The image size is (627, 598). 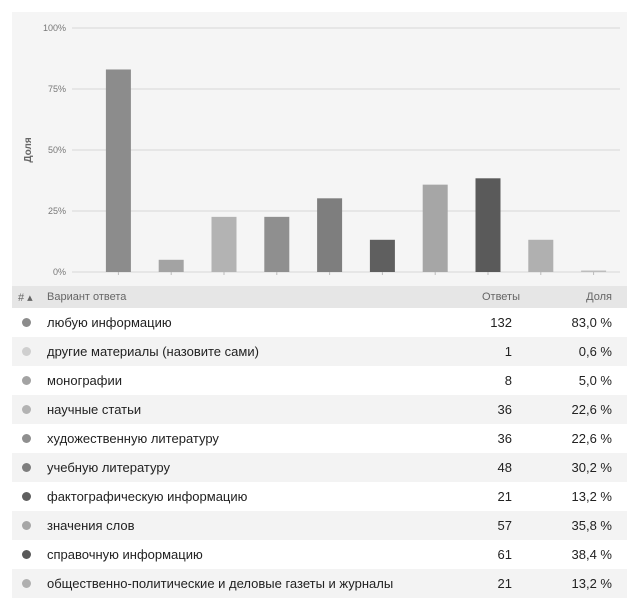 I want to click on column-header-option: Вариант ответа, so click(x=86, y=297).